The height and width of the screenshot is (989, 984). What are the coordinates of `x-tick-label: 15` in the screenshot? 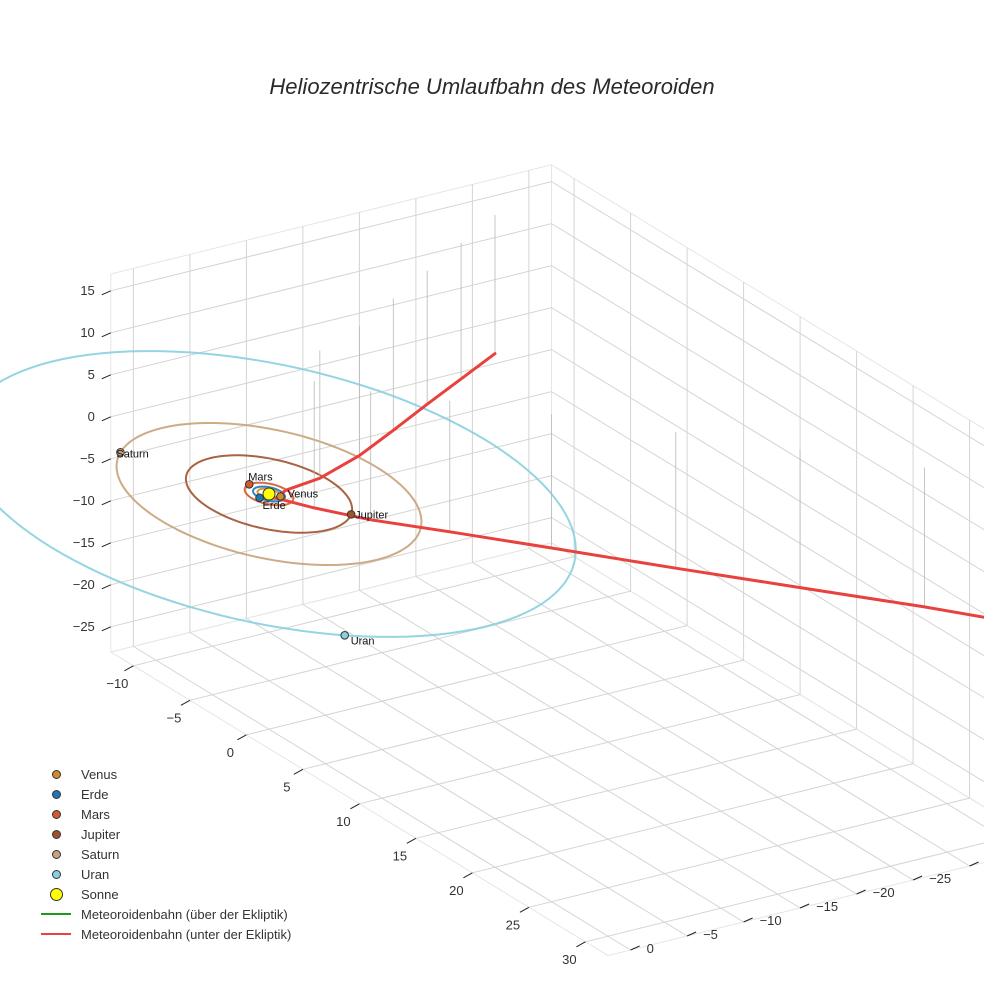 It's located at (400, 855).